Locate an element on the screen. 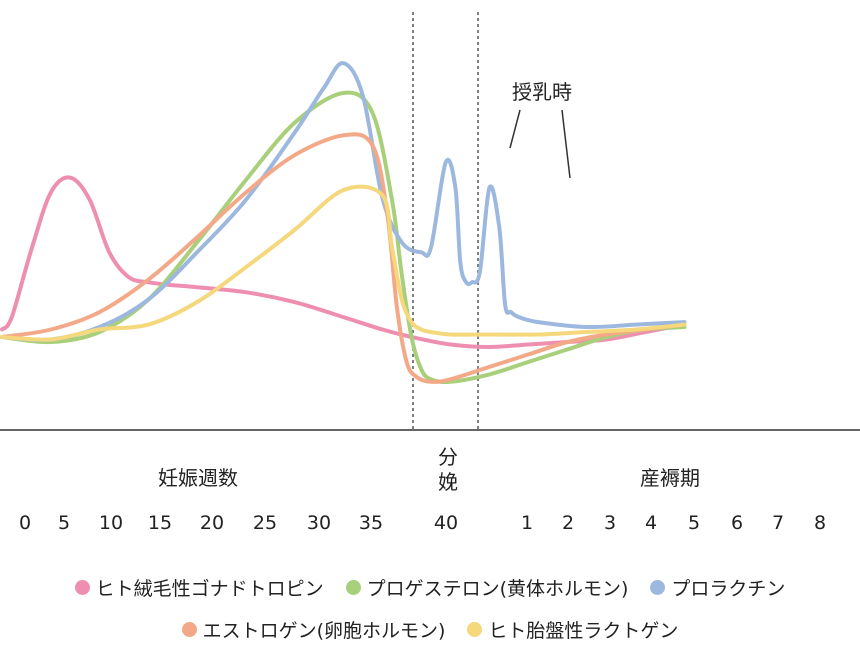 Image resolution: width=860 pixels, height=670 pixels. x-tick-week-10: 10 is located at coordinates (111, 523).